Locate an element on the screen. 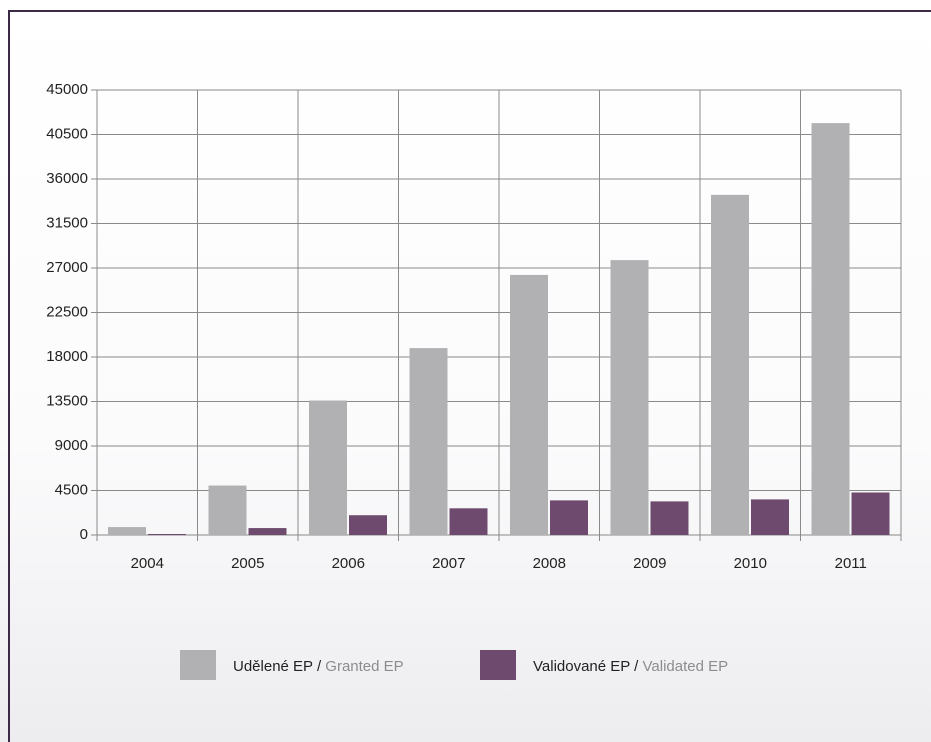 The image size is (931, 742). legend-label: Udělené EP / Granted EP is located at coordinates (318, 666).